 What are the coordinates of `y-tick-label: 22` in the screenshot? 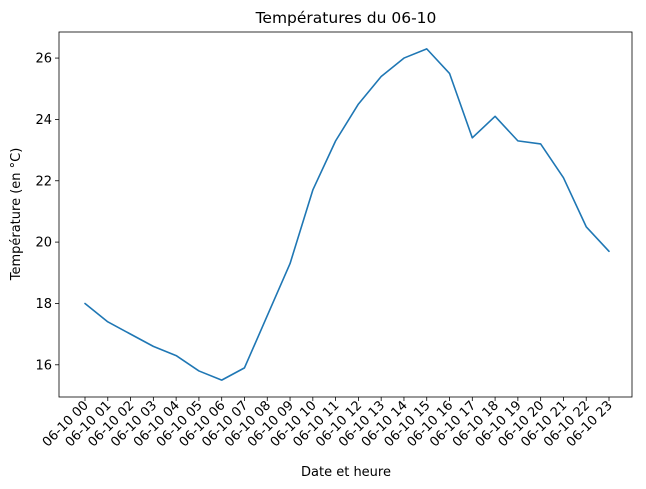 It's located at (43, 181).